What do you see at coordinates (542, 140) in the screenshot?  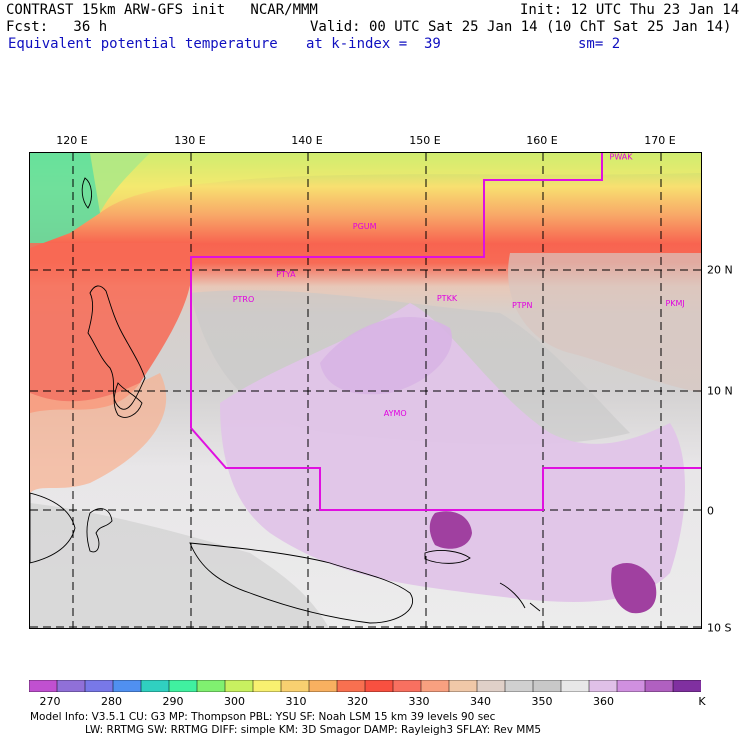 I see `lon-label-160: 160 E` at bounding box center [542, 140].